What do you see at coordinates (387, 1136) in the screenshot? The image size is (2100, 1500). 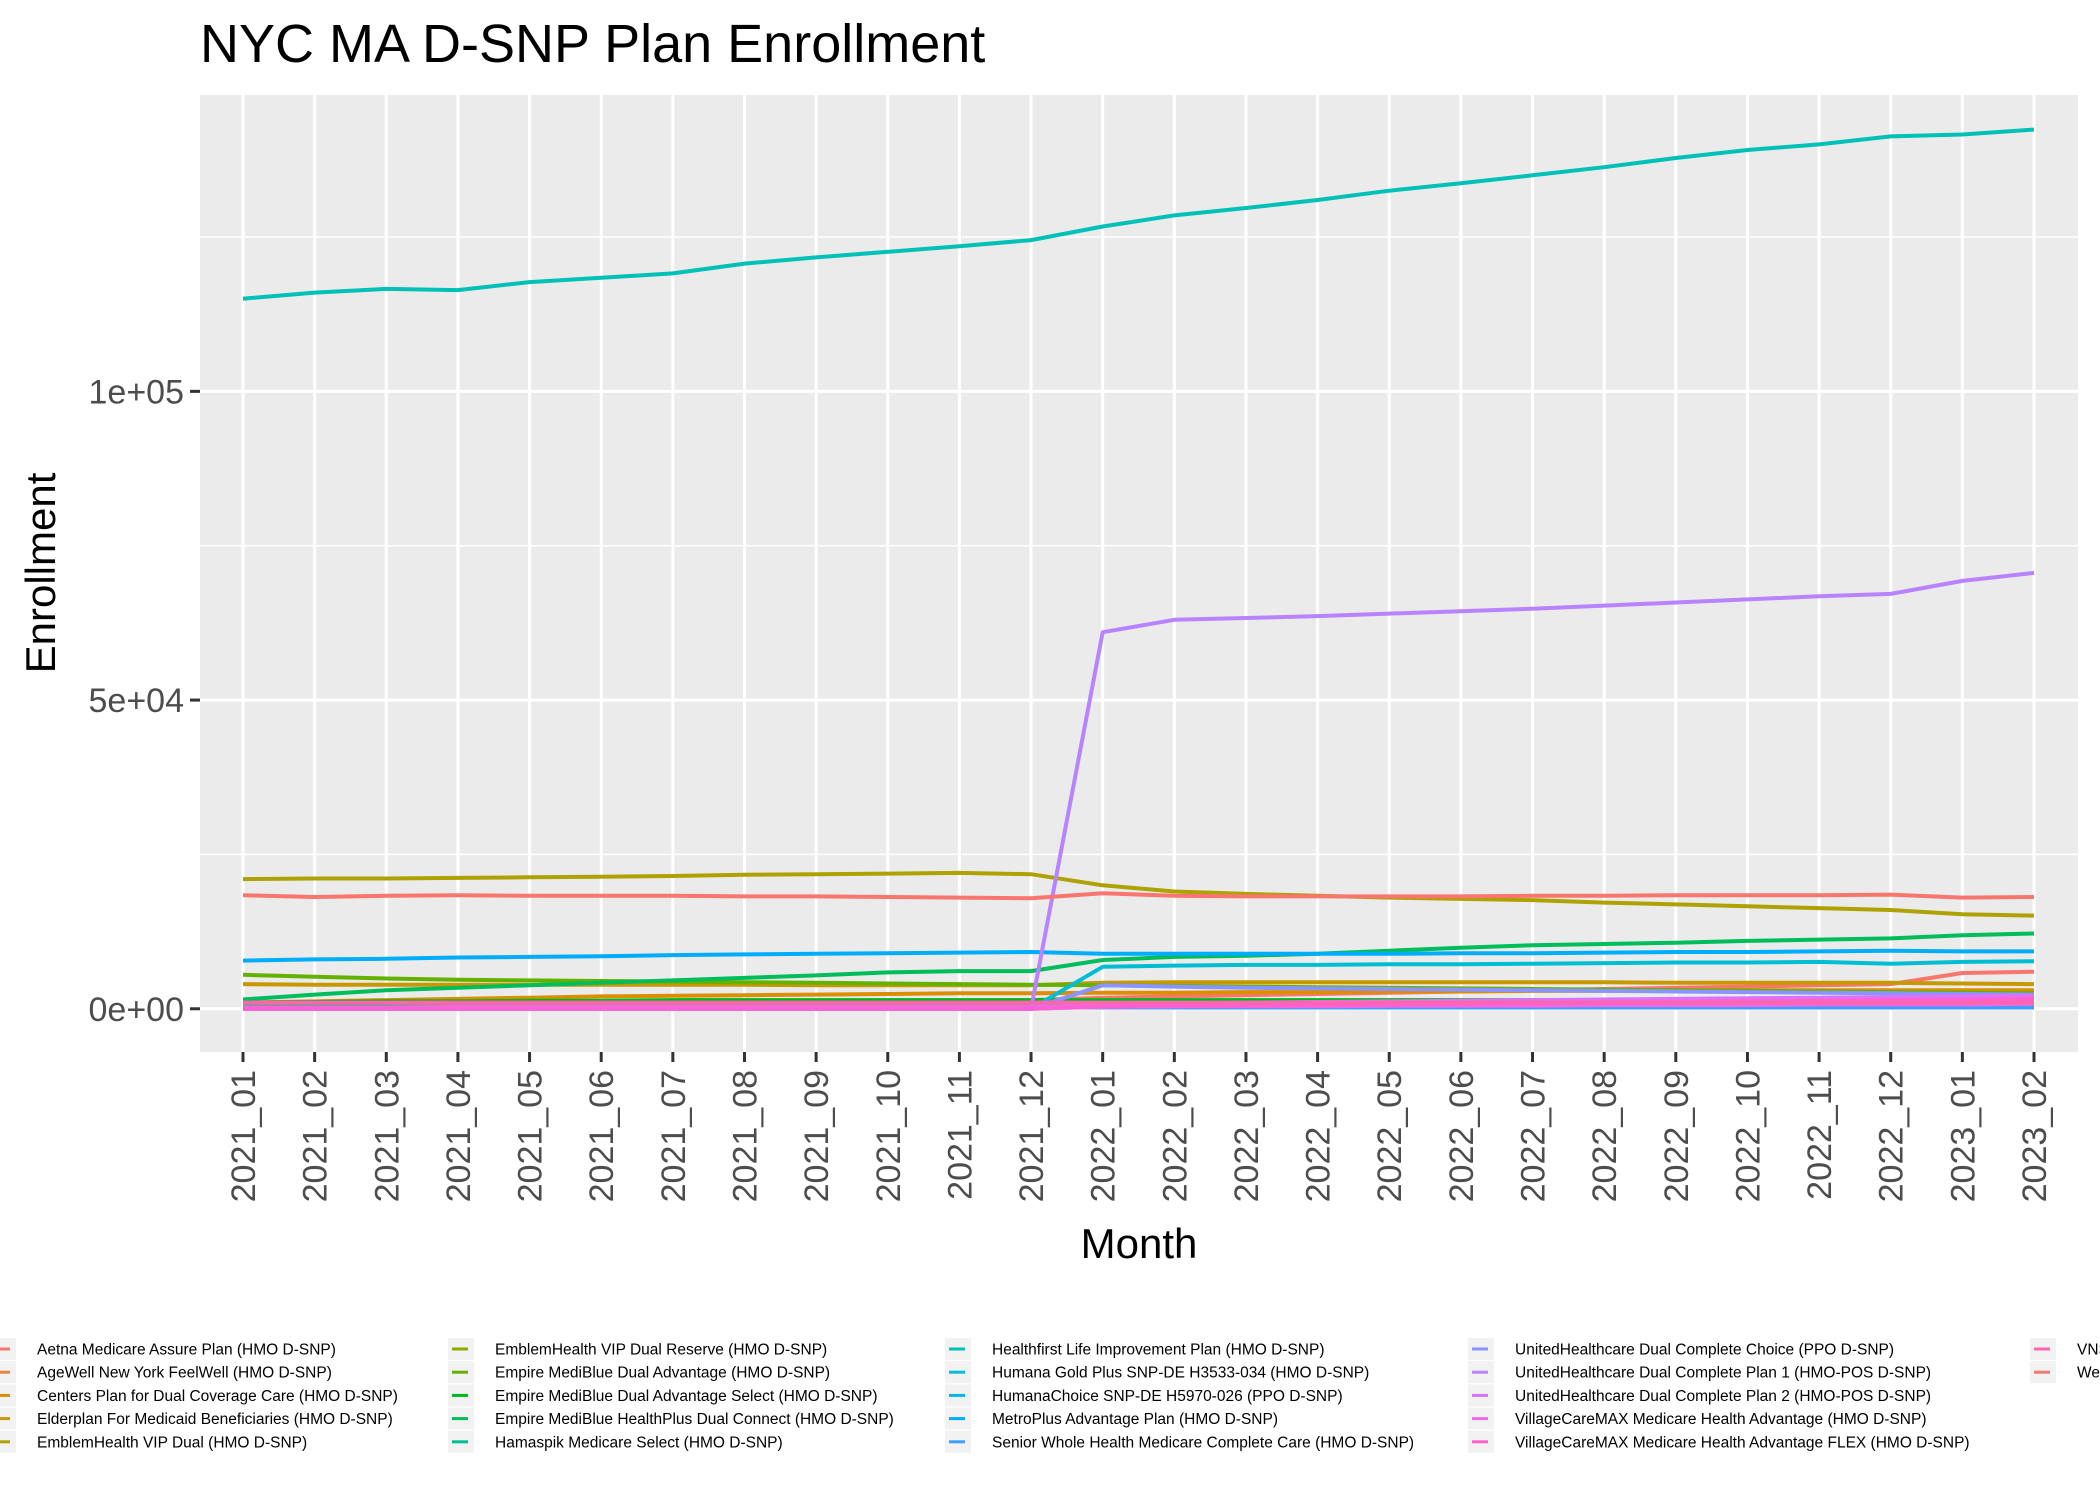 I see `x-tick-label: 2021_03` at bounding box center [387, 1136].